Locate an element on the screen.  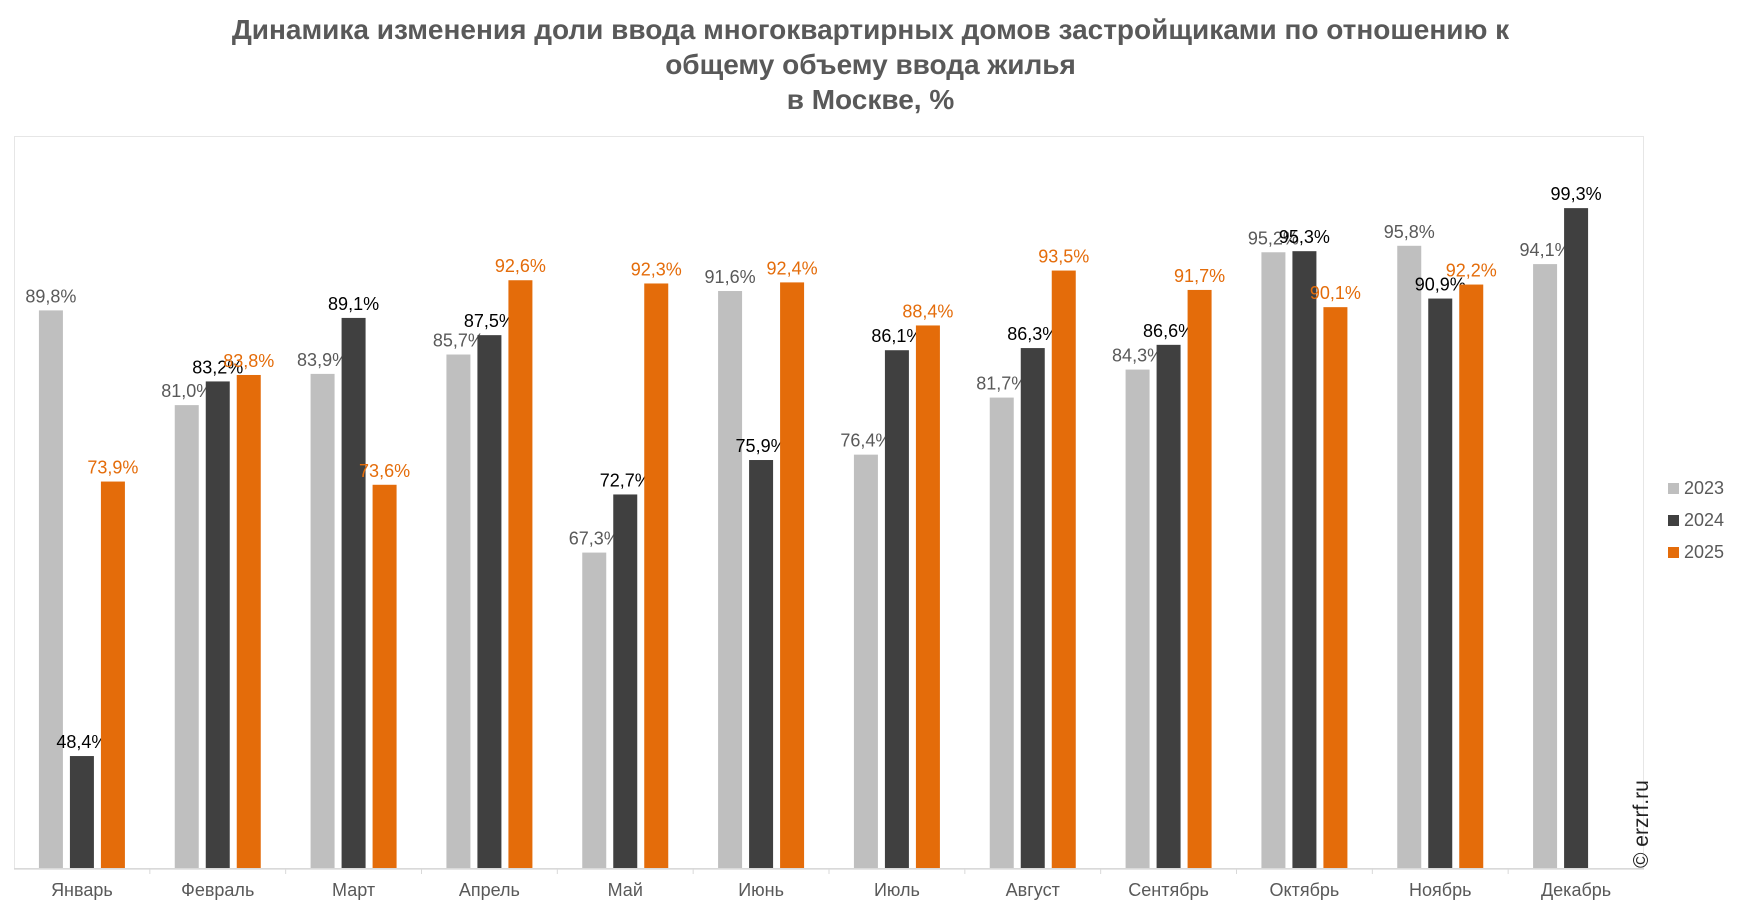
data-label-2024-6: 75,9% is located at coordinates (761, 446).